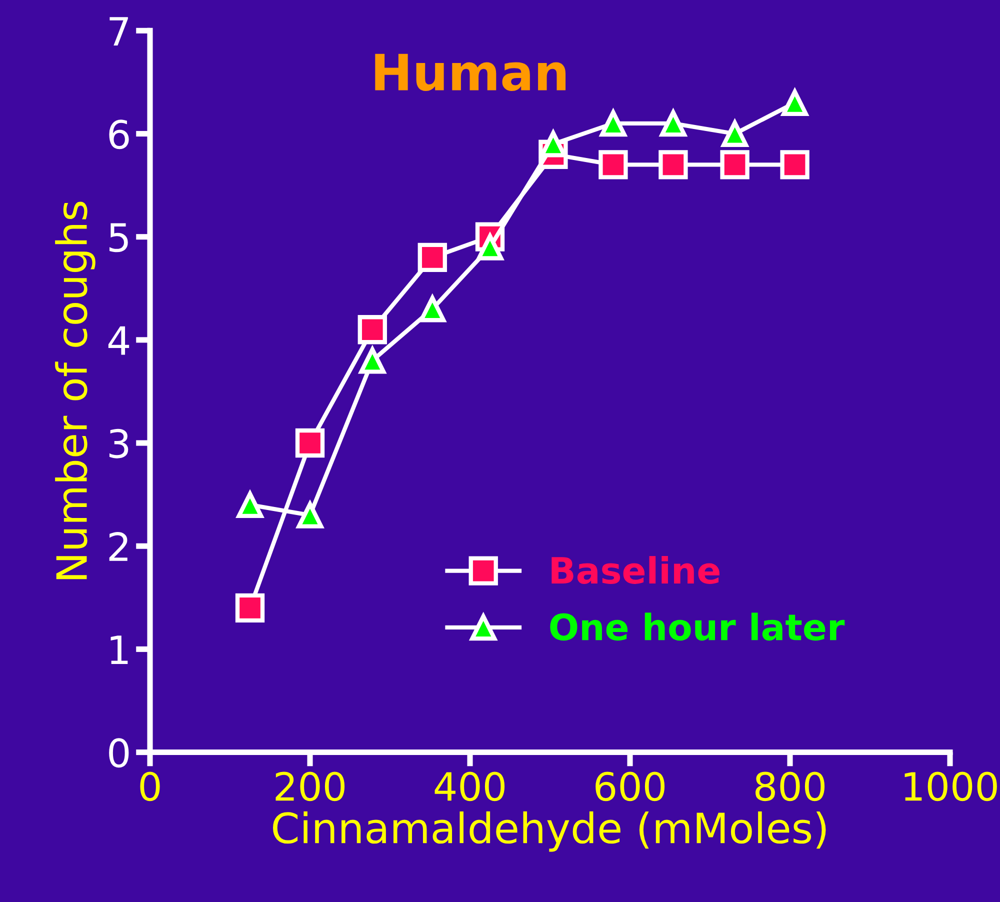 The height and width of the screenshot is (902, 1000). What do you see at coordinates (150, 787) in the screenshot?
I see `x-tick-label: 0` at bounding box center [150, 787].